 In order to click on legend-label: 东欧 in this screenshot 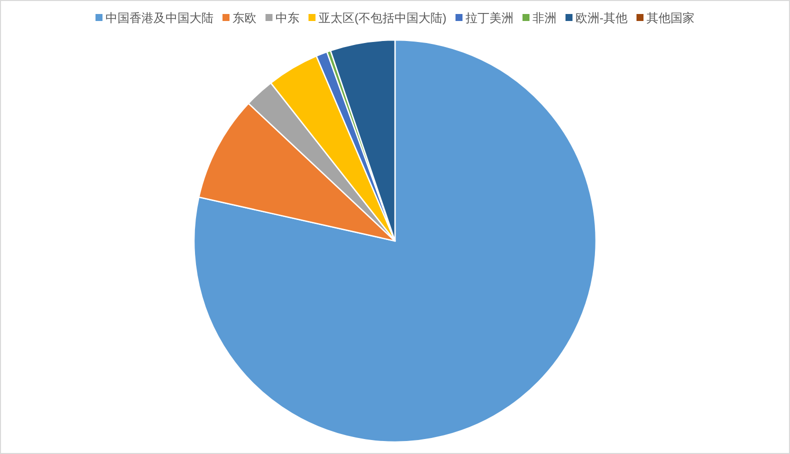, I will do `click(244, 18)`.